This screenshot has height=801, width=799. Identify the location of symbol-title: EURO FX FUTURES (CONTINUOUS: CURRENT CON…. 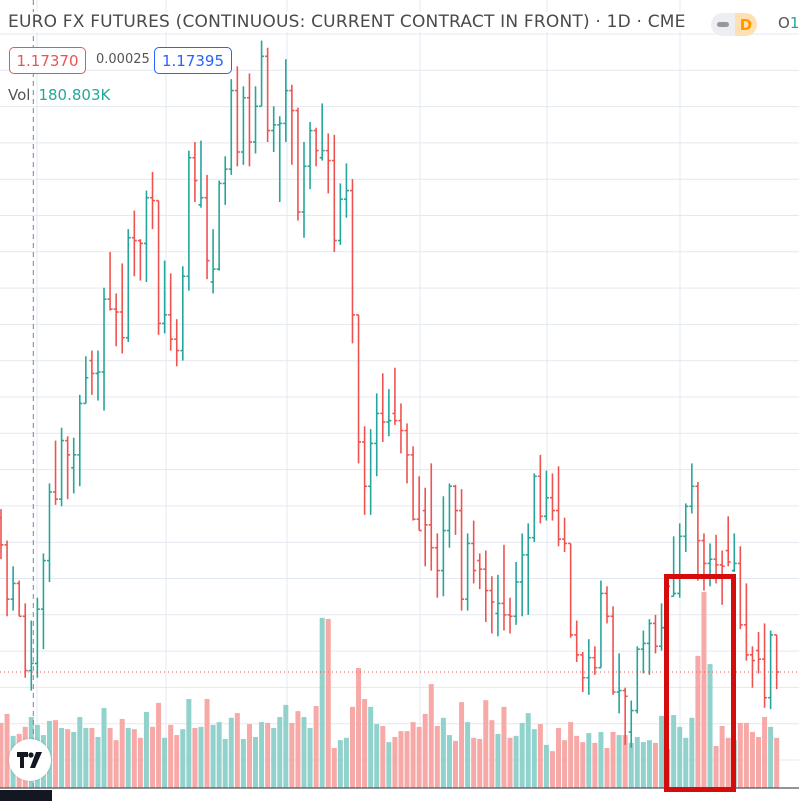
(347, 22).